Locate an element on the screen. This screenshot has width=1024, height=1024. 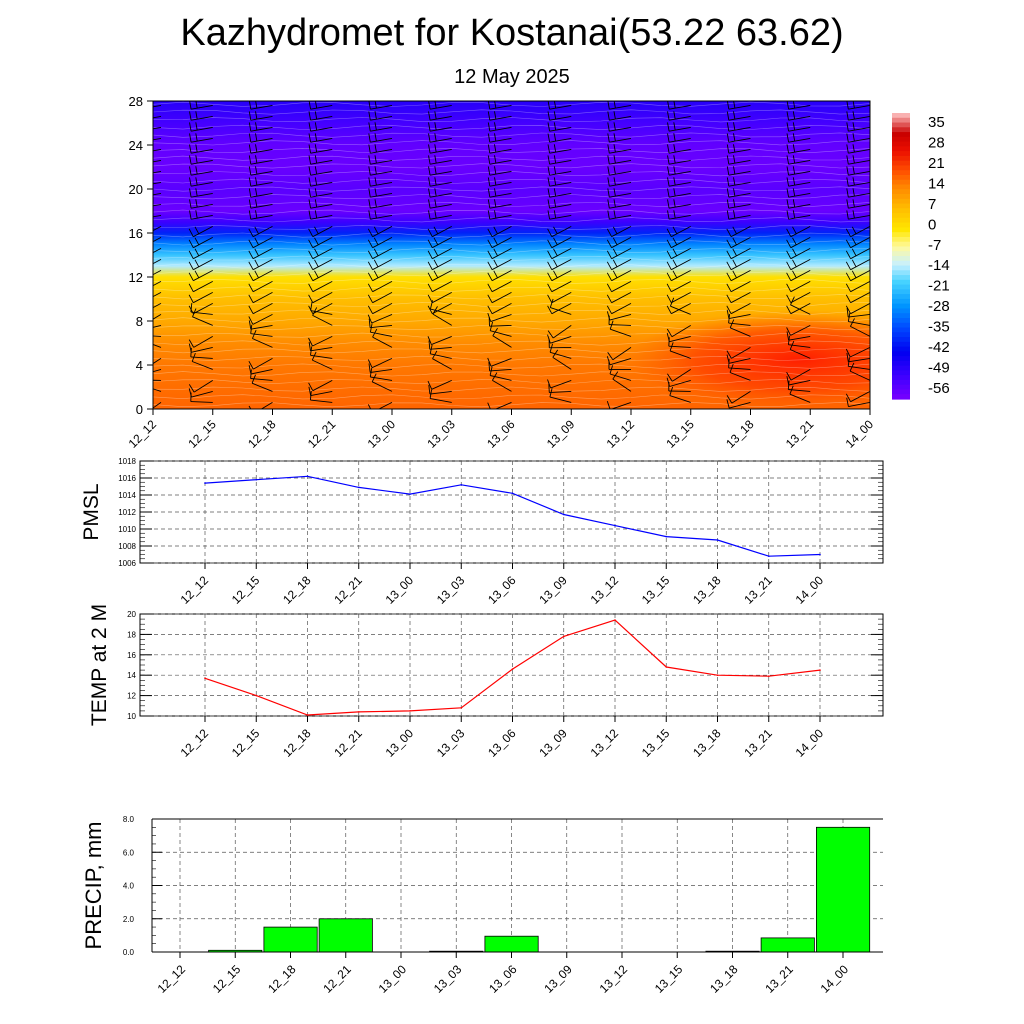
y-axis-title: PRECIP, mm is located at coordinates (93, 886).